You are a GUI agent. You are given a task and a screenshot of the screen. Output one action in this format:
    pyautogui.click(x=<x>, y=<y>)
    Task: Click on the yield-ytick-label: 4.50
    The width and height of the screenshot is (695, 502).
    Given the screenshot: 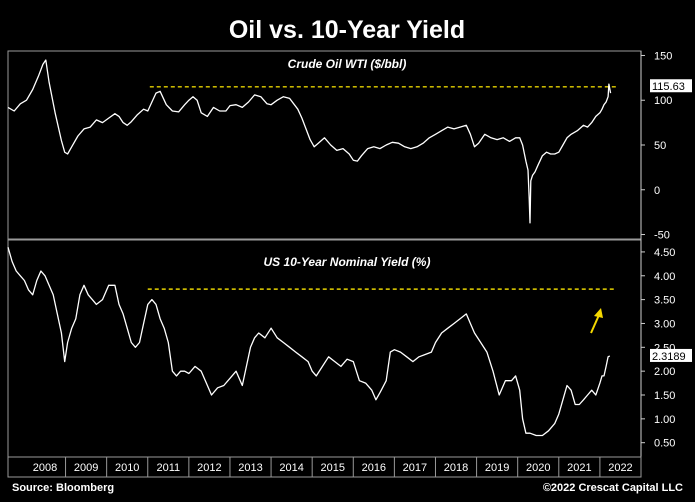 What is the action you would take?
    pyautogui.click(x=664, y=253)
    